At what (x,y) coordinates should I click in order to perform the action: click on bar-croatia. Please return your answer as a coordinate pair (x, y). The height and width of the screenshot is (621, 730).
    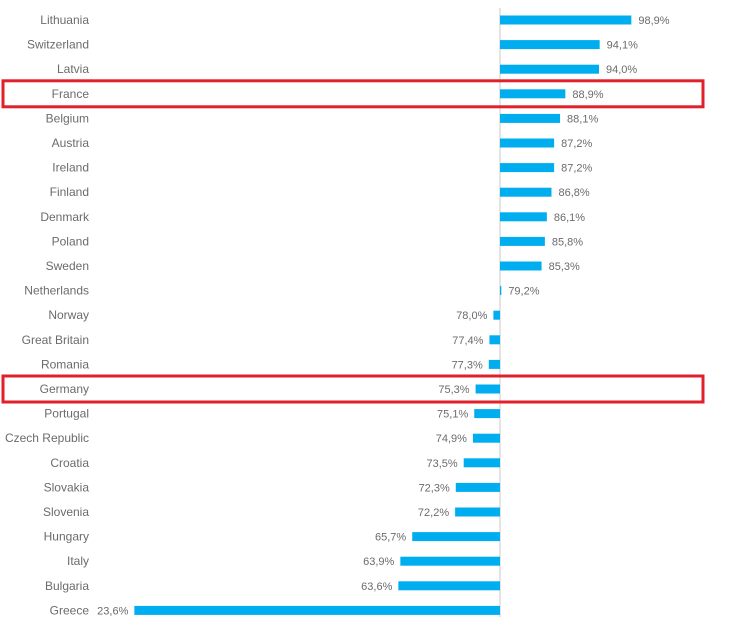
    Looking at the image, I should click on (481, 463).